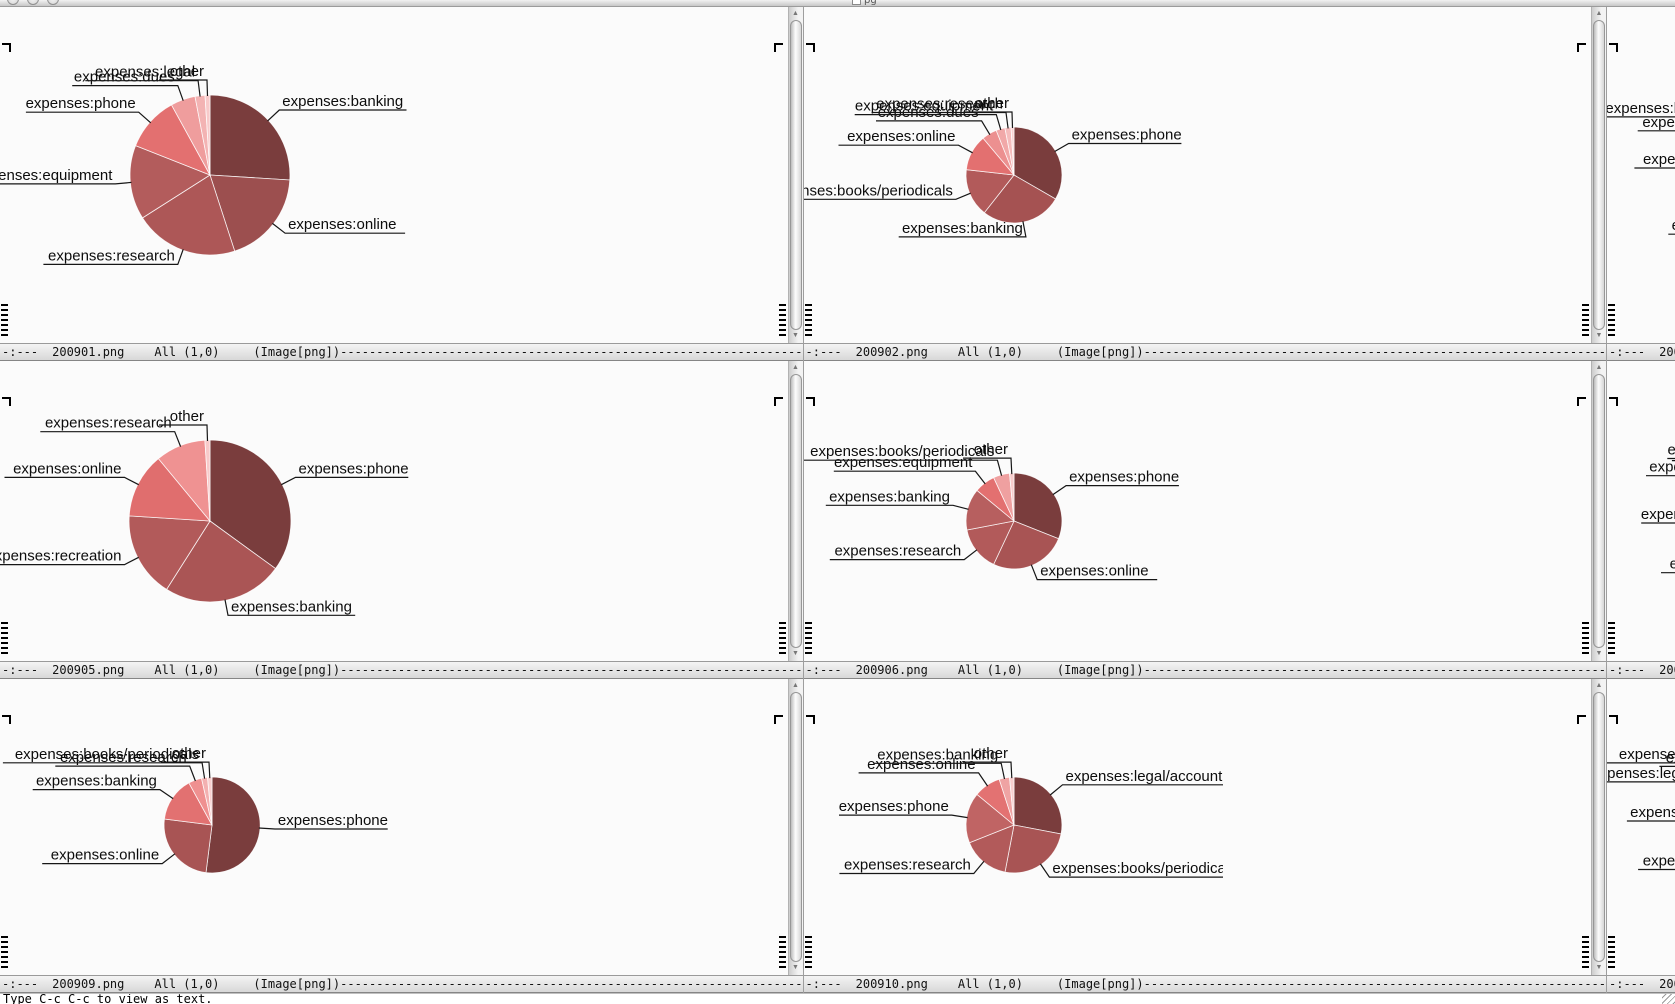 This screenshot has width=1675, height=1004. What do you see at coordinates (124, 77) in the screenshot?
I see `svg-text: expenses:dues` at bounding box center [124, 77].